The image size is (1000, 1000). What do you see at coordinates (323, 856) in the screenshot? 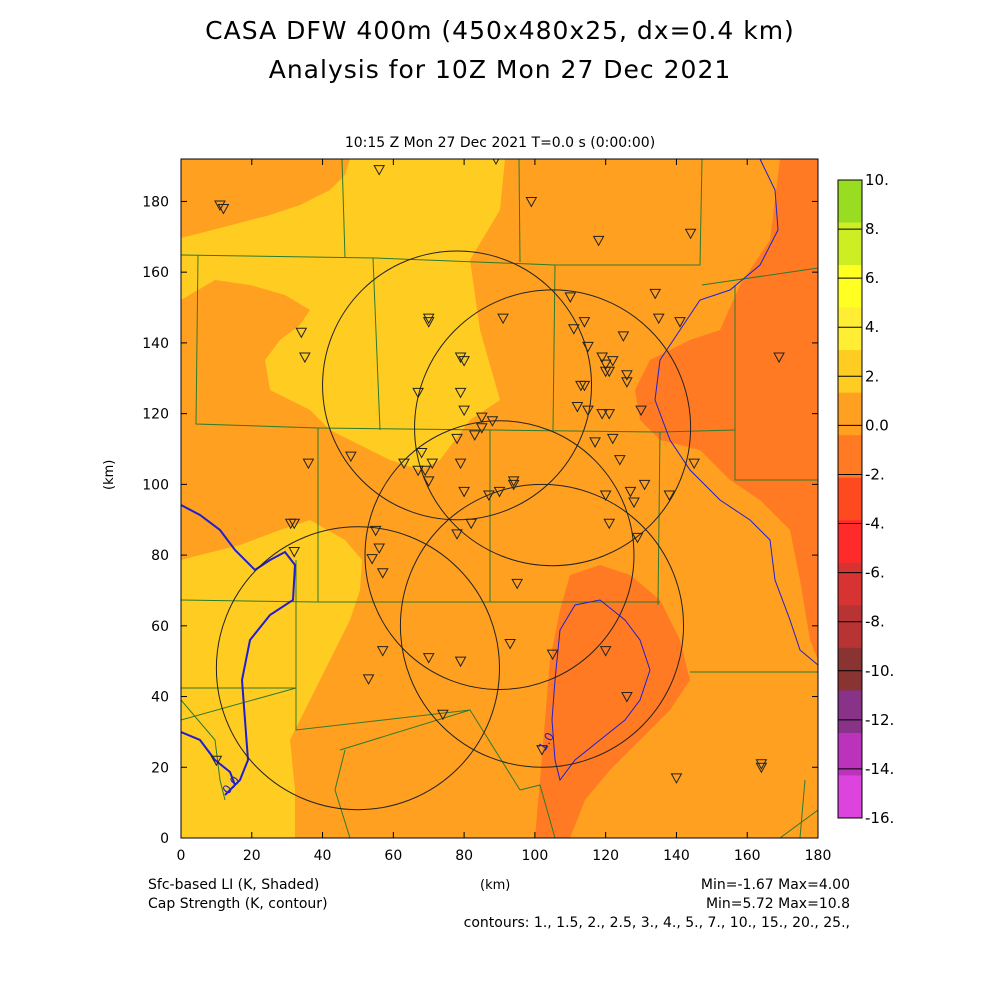
I see `x-tick-label: 40` at bounding box center [323, 856].